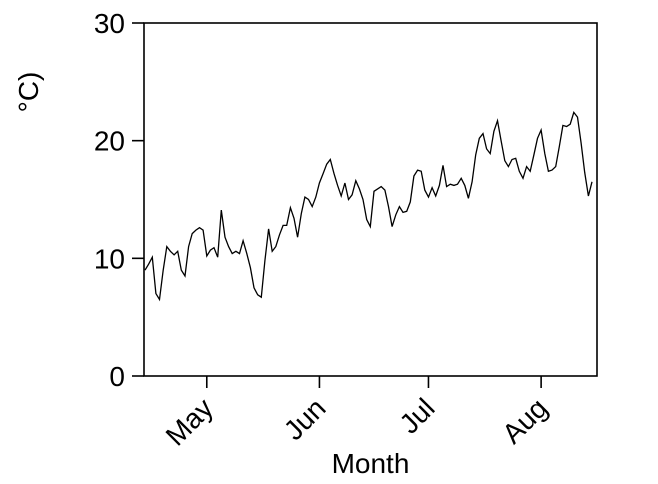  Describe the element at coordinates (189, 421) in the screenshot. I see `x-tick-label-month: May` at that location.